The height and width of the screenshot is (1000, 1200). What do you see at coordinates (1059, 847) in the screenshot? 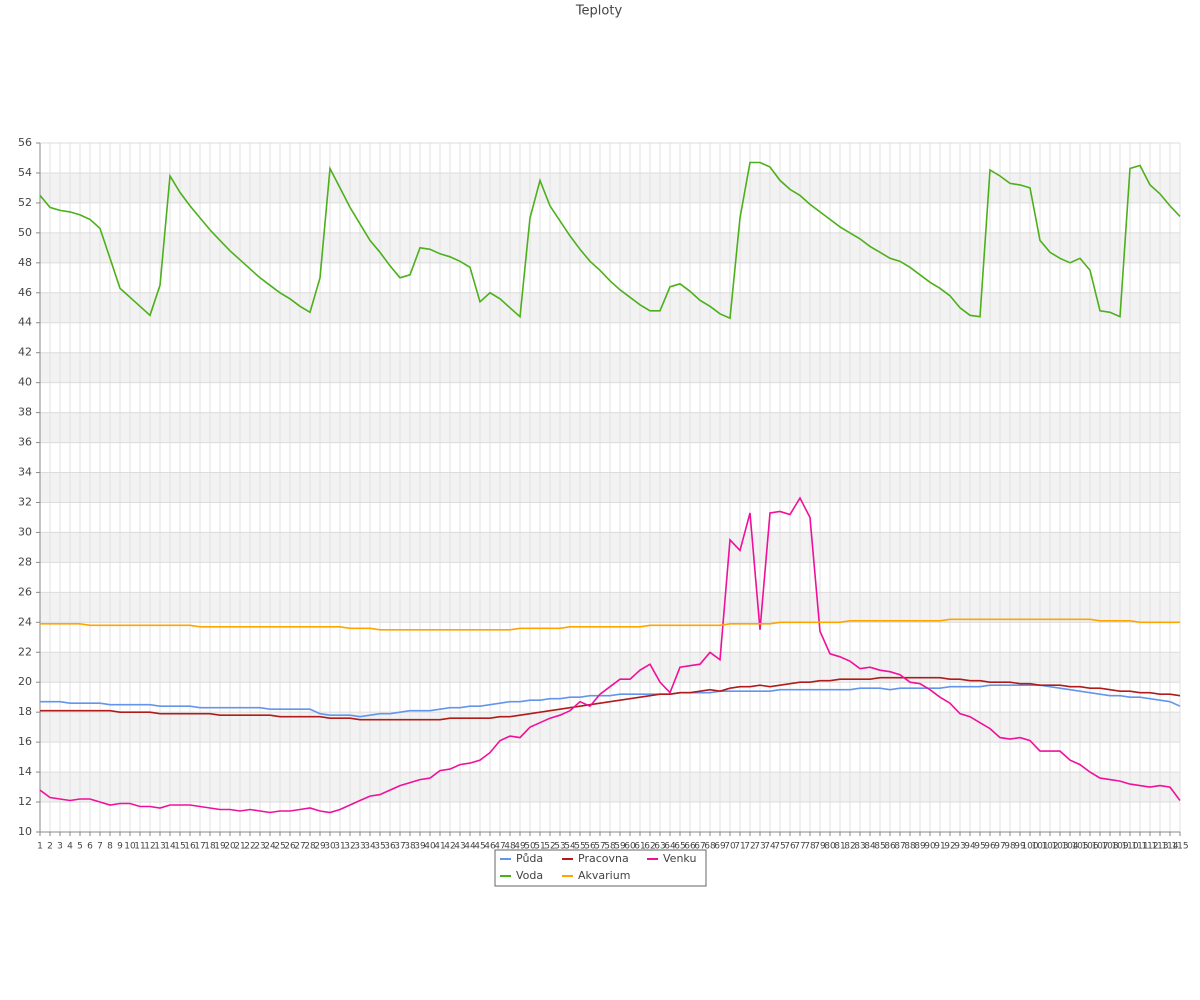
I see `x-tick-label: 103` at bounding box center [1059, 847].